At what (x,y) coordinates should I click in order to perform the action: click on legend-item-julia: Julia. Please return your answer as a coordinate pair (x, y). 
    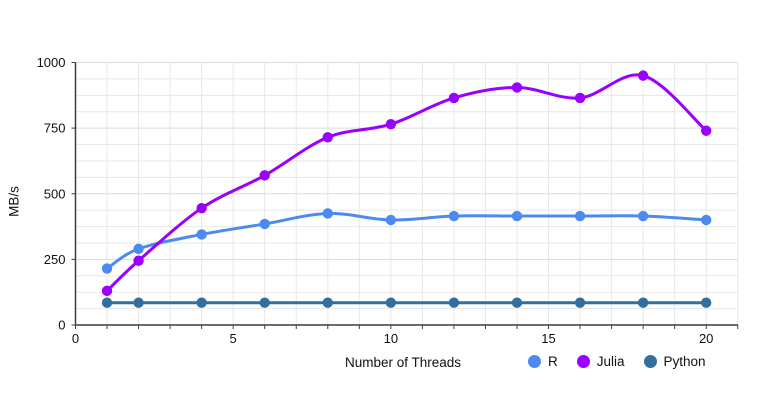
    Looking at the image, I should click on (600, 361).